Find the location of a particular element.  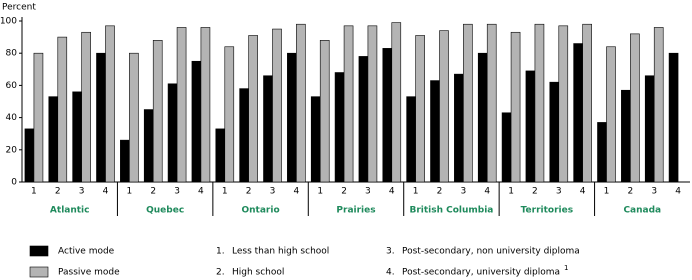

y-axis-label: Percent is located at coordinates (19, 8).